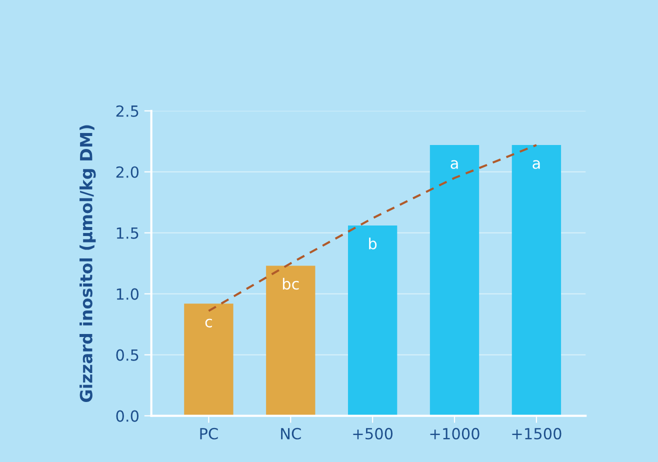 This screenshot has width=658, height=462. Describe the element at coordinates (455, 434) in the screenshot. I see `x-tick-label: +1000` at that location.